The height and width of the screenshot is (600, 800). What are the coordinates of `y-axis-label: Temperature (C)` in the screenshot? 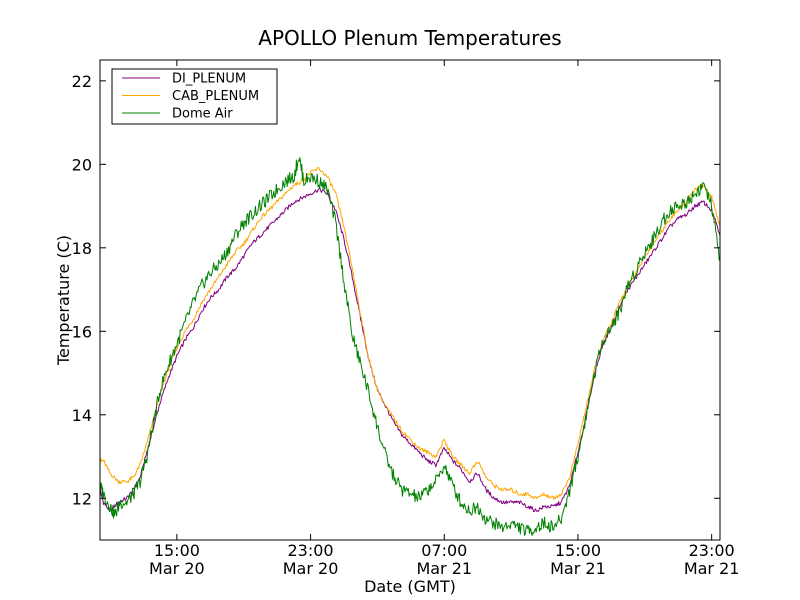 It's located at (63, 300).